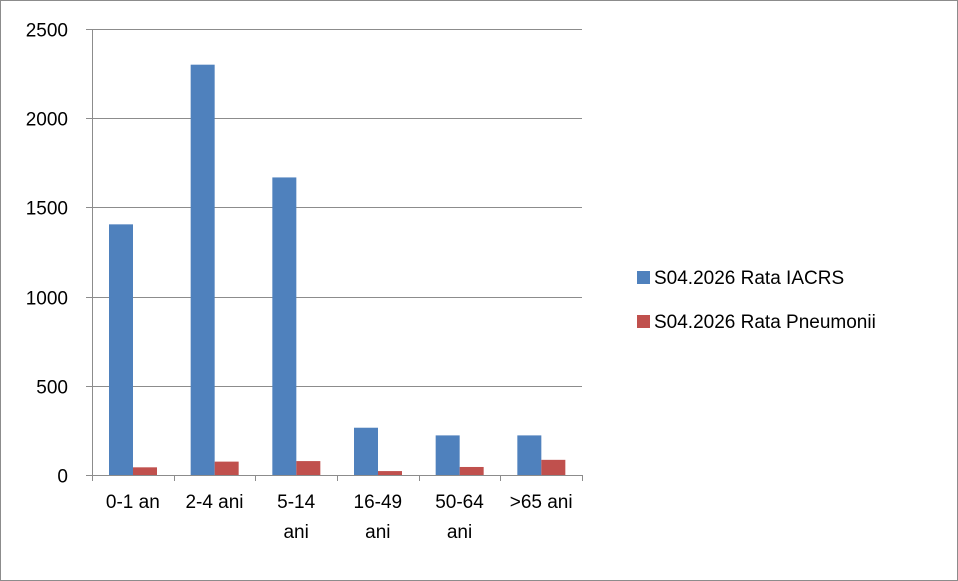 This screenshot has width=958, height=581. What do you see at coordinates (47, 31) in the screenshot?
I see `y-tick-label: 2500` at bounding box center [47, 31].